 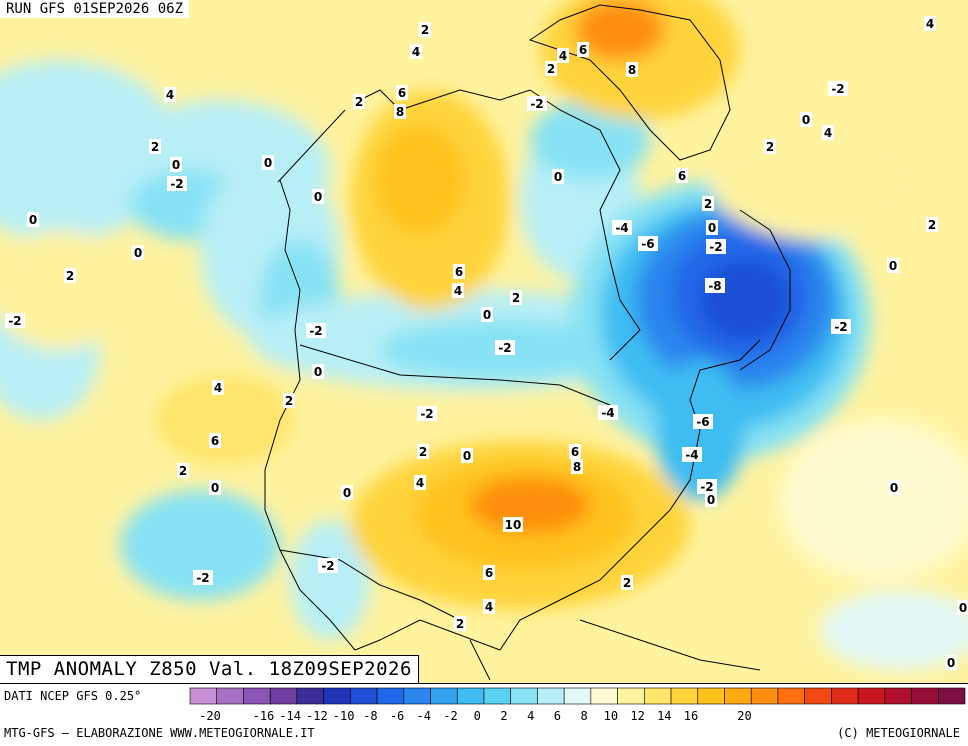 What do you see at coordinates (450, 716) in the screenshot?
I see `legend-tick-label: -2` at bounding box center [450, 716].